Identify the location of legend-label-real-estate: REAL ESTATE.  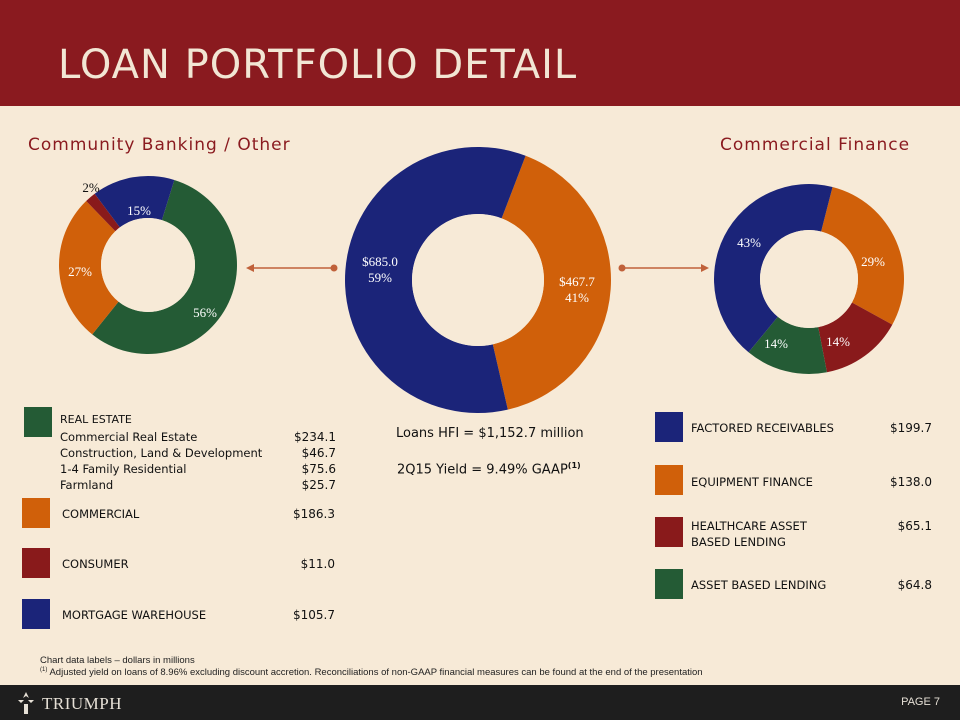
(96, 419).